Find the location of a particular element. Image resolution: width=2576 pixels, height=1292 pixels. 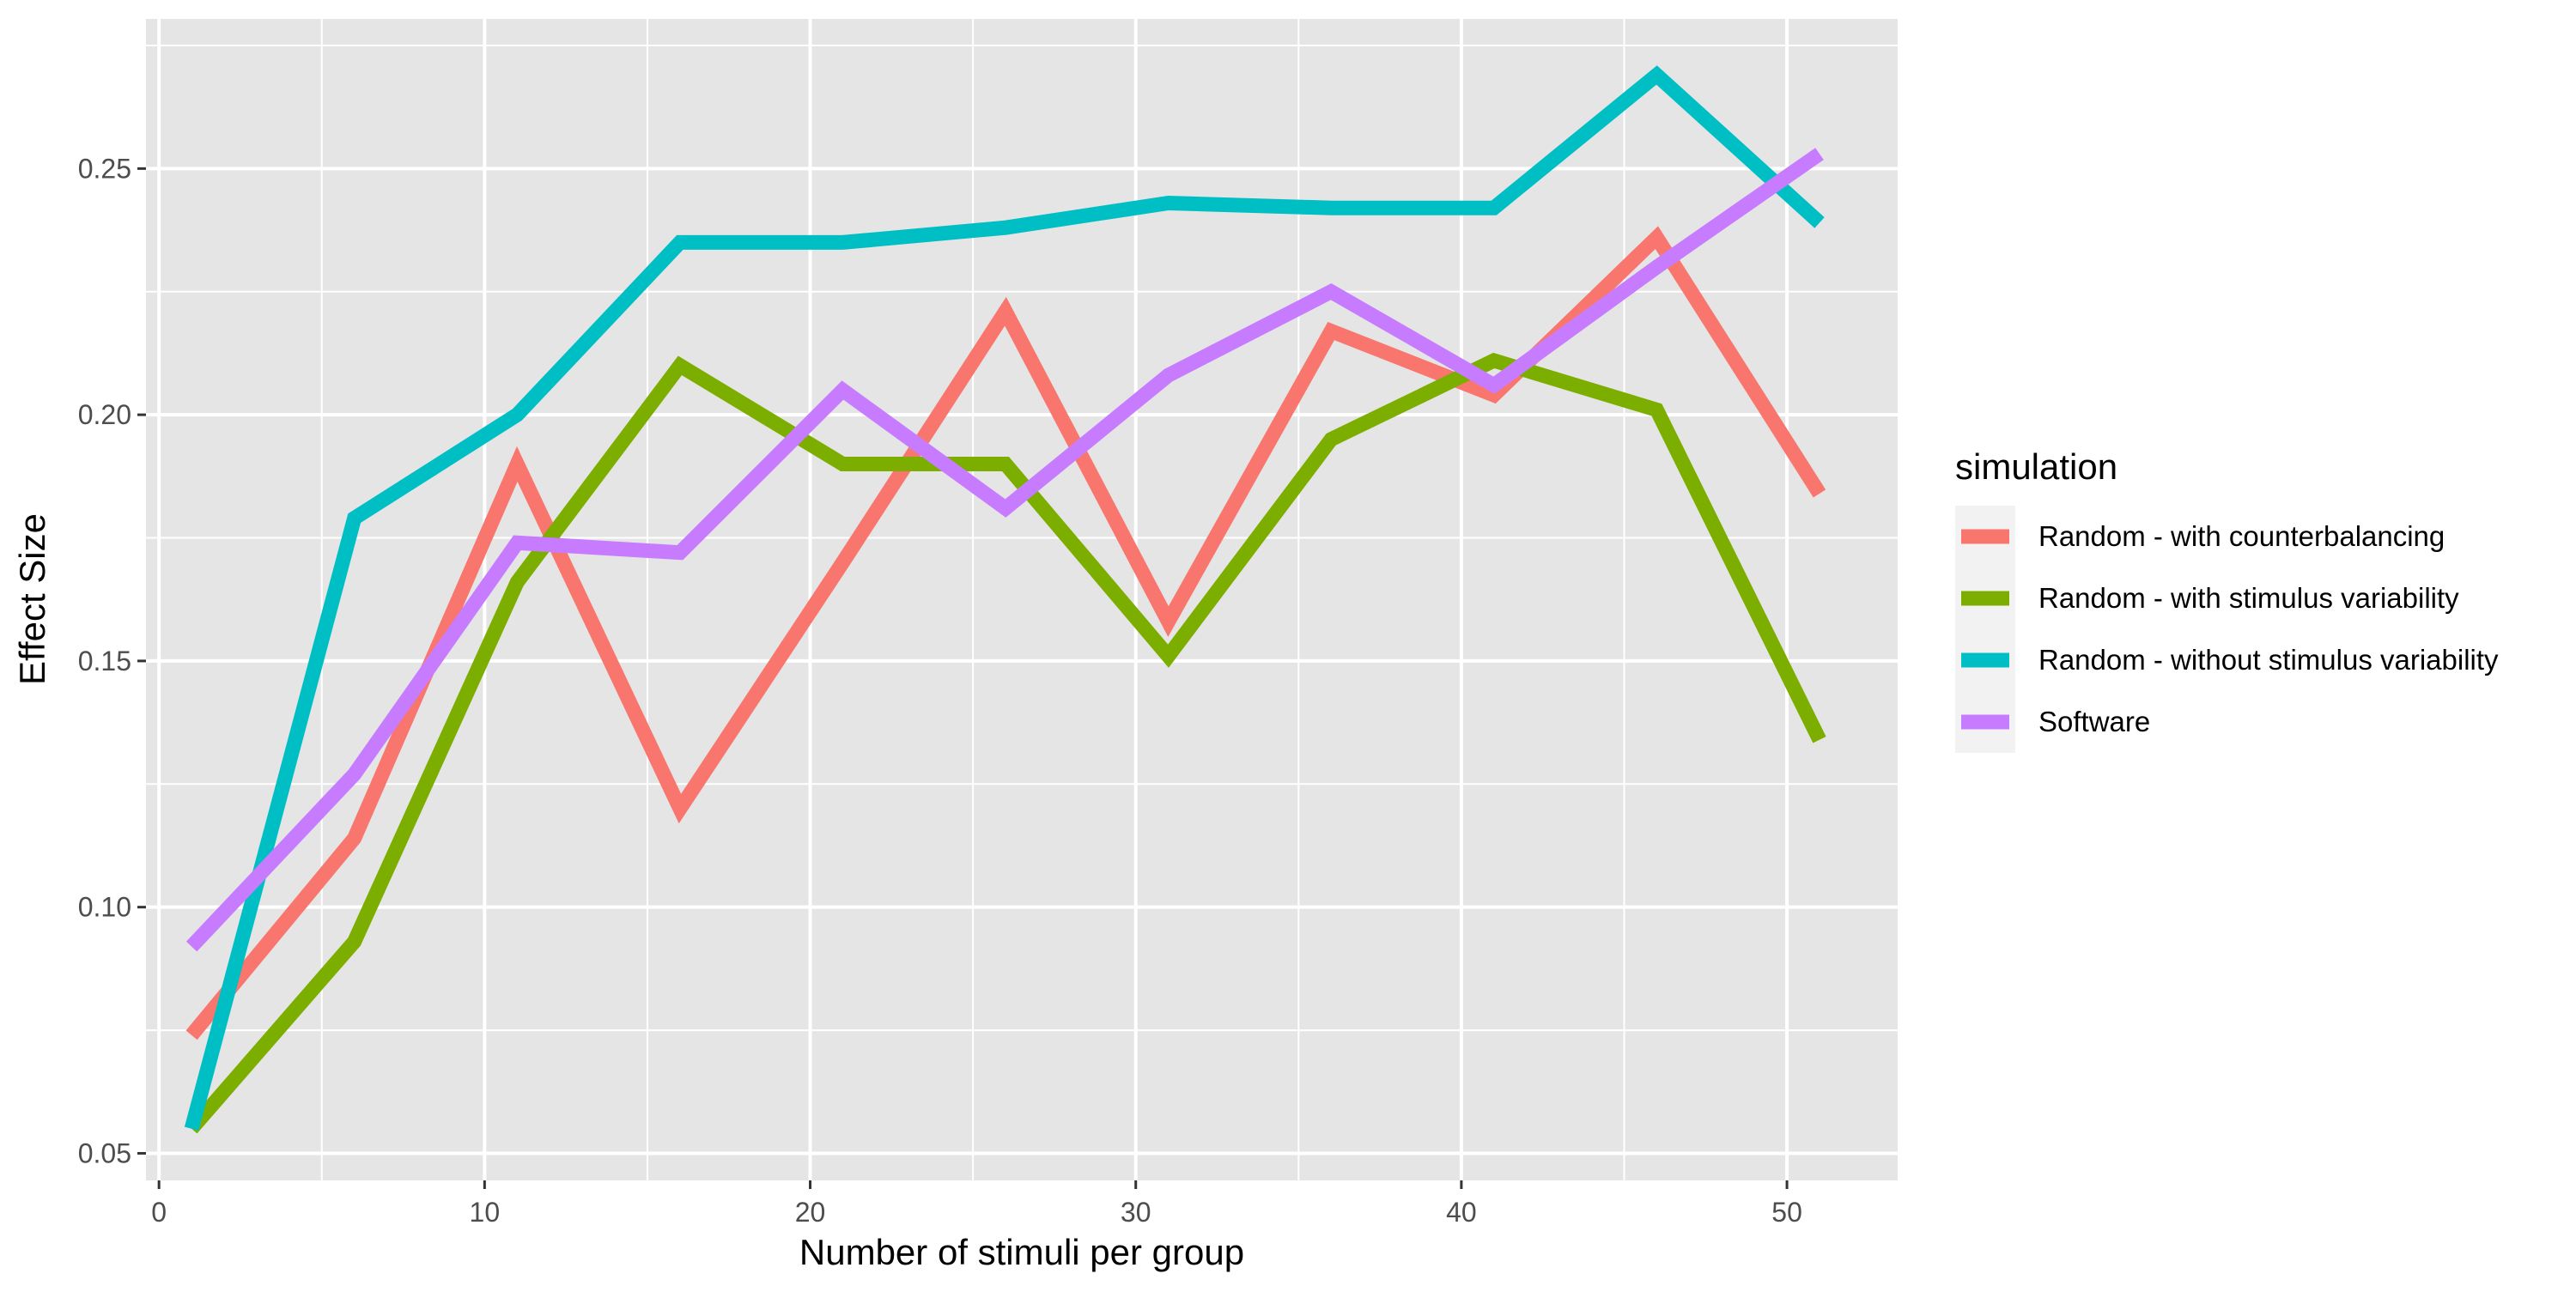

x-tick-label: 40 is located at coordinates (1462, 1212).